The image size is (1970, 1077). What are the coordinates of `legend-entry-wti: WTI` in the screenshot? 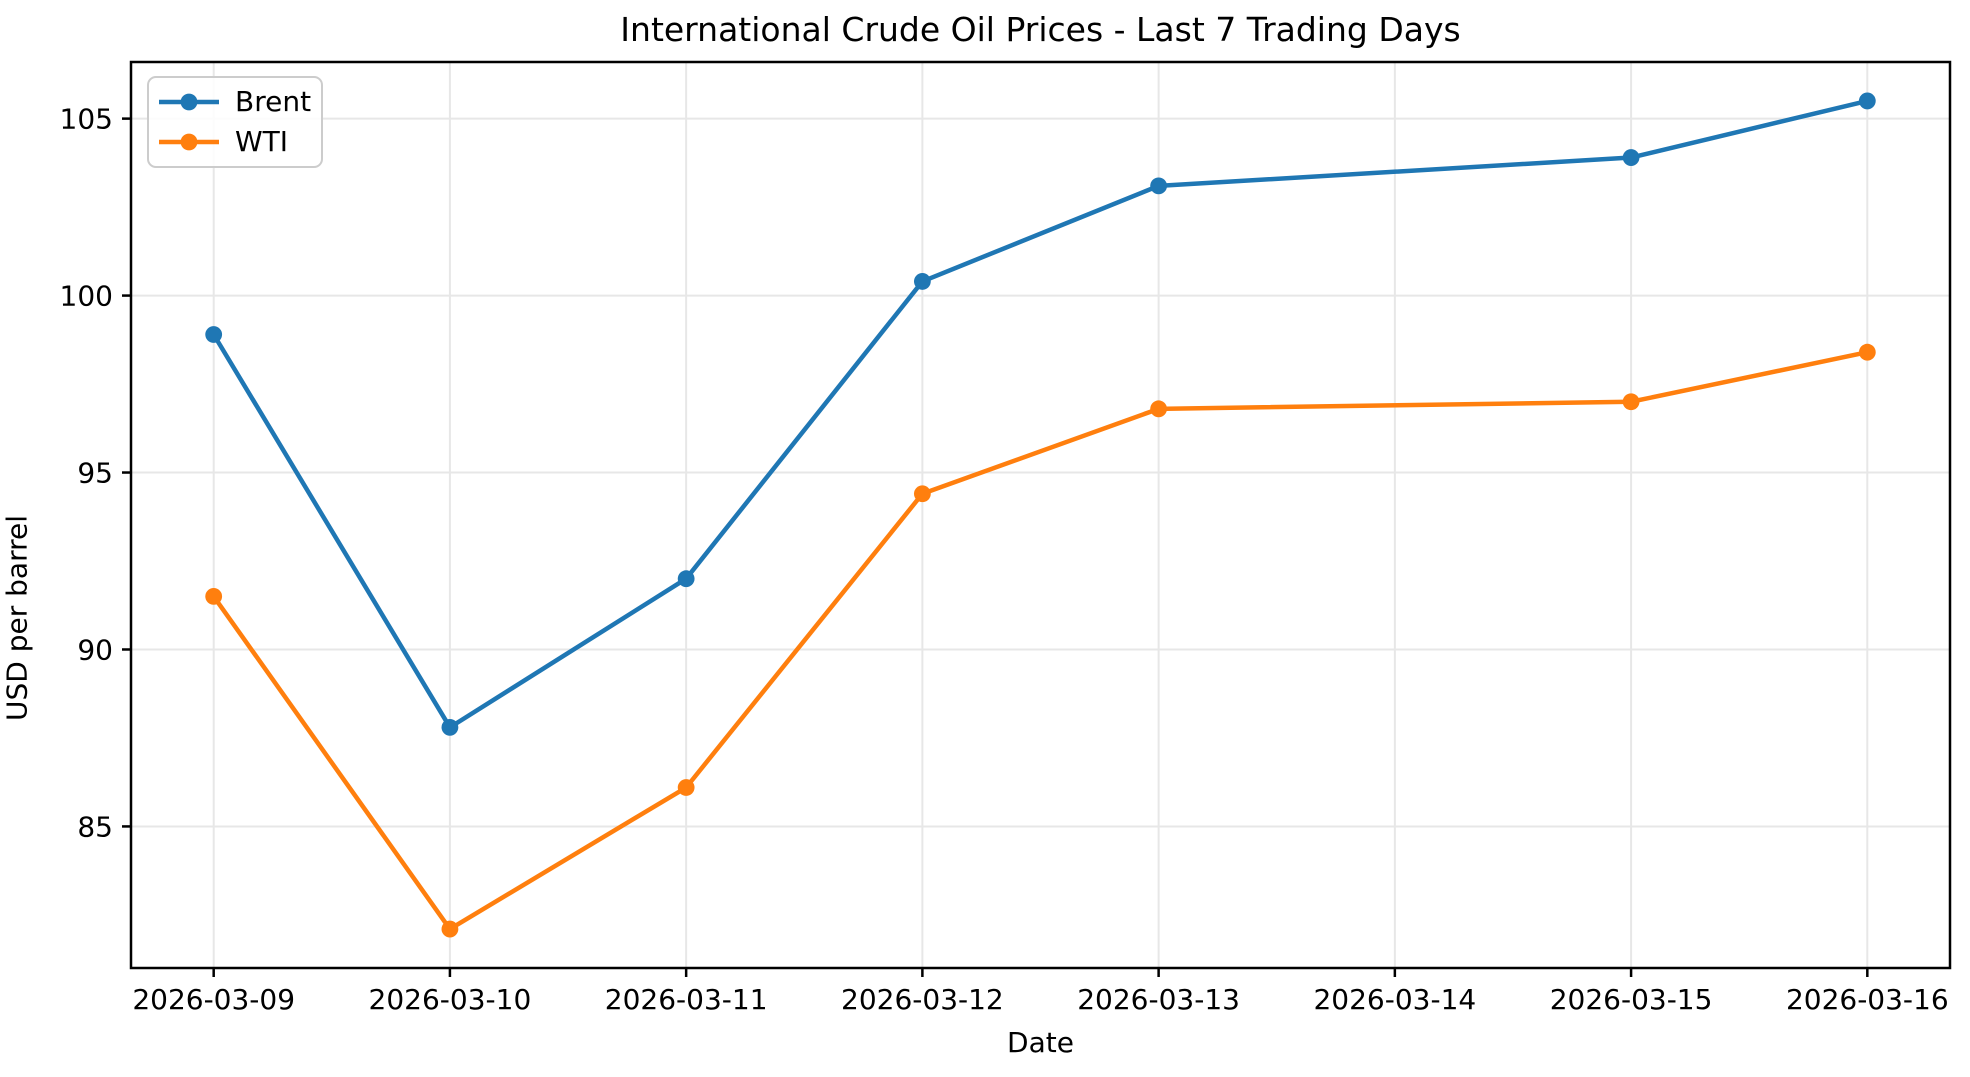 It's located at (235, 142).